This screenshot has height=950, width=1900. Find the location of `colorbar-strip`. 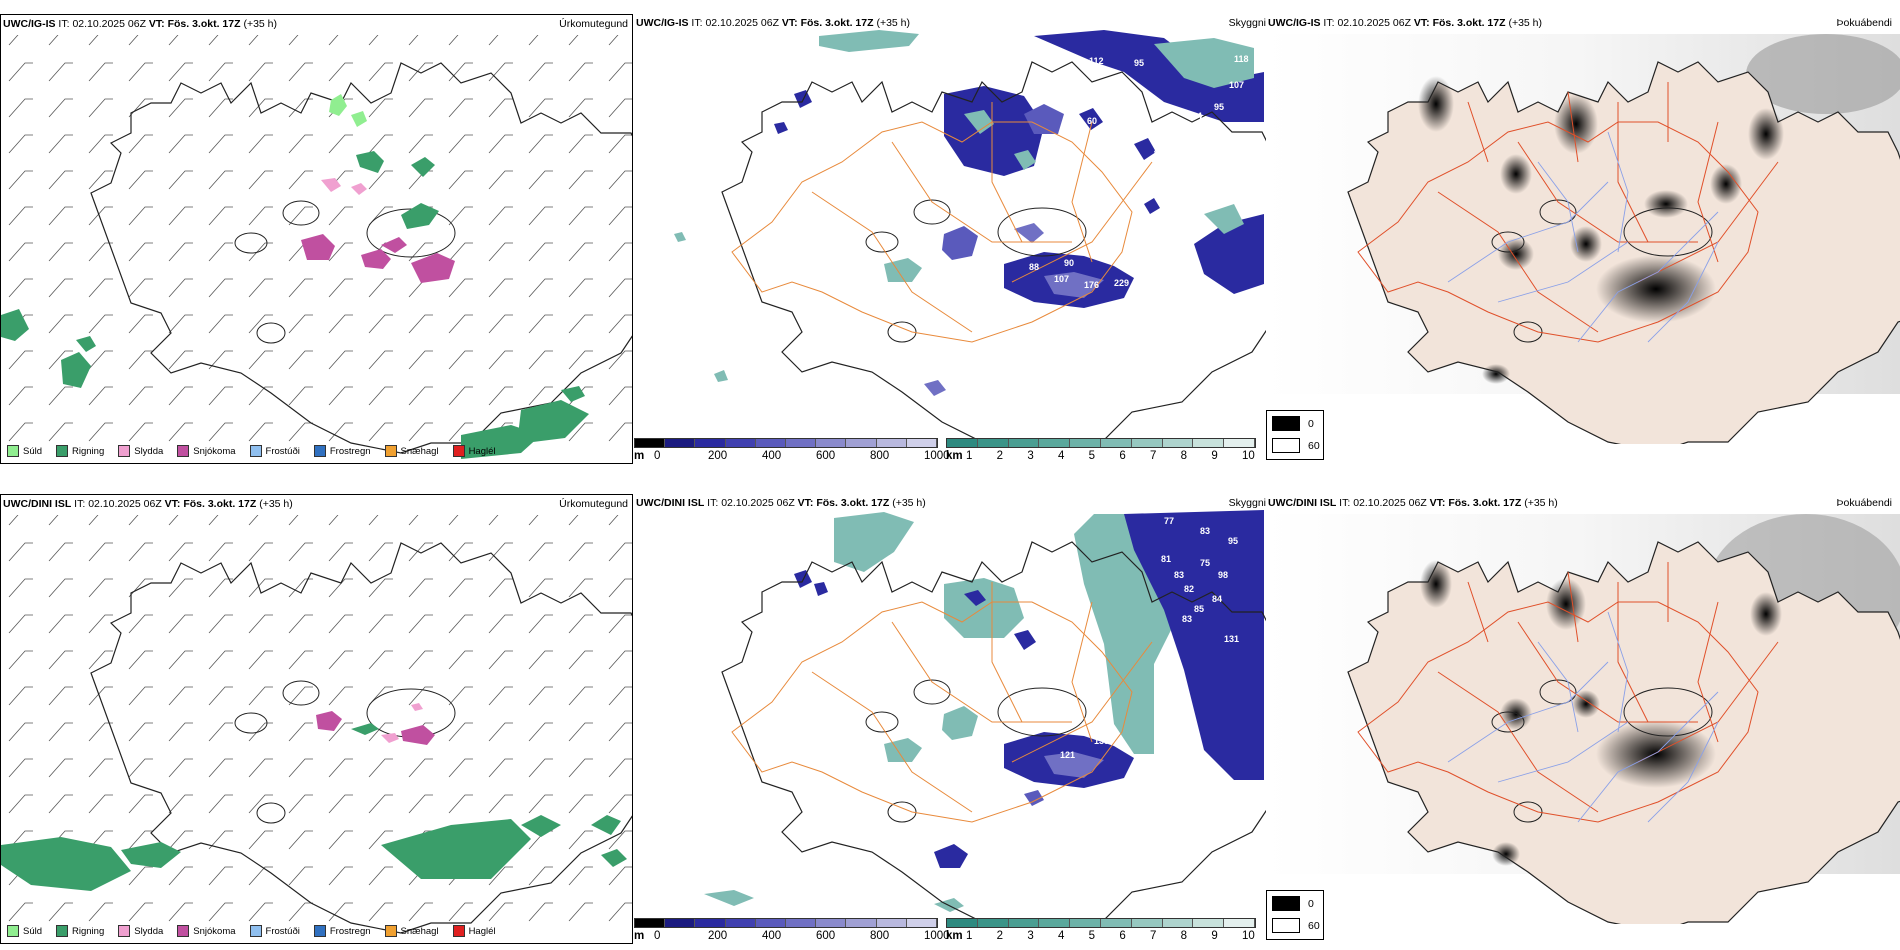

colorbar-strip is located at coordinates (1101, 923).